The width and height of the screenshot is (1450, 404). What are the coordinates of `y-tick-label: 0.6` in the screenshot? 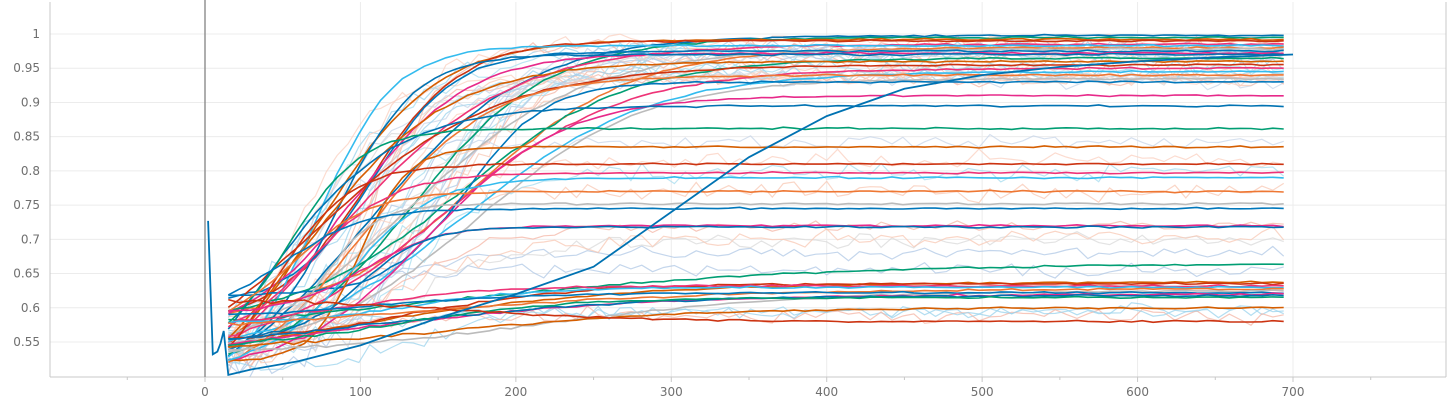 It's located at (30, 308).